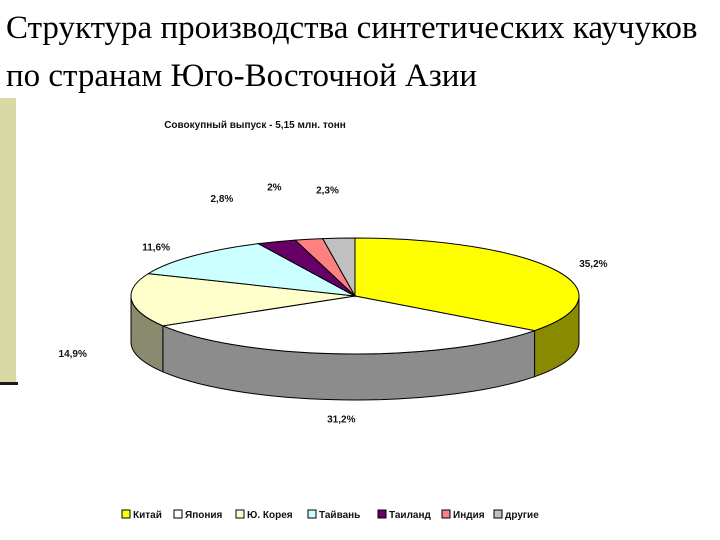  I want to click on legend-label-4: Тайвань, so click(339, 515).